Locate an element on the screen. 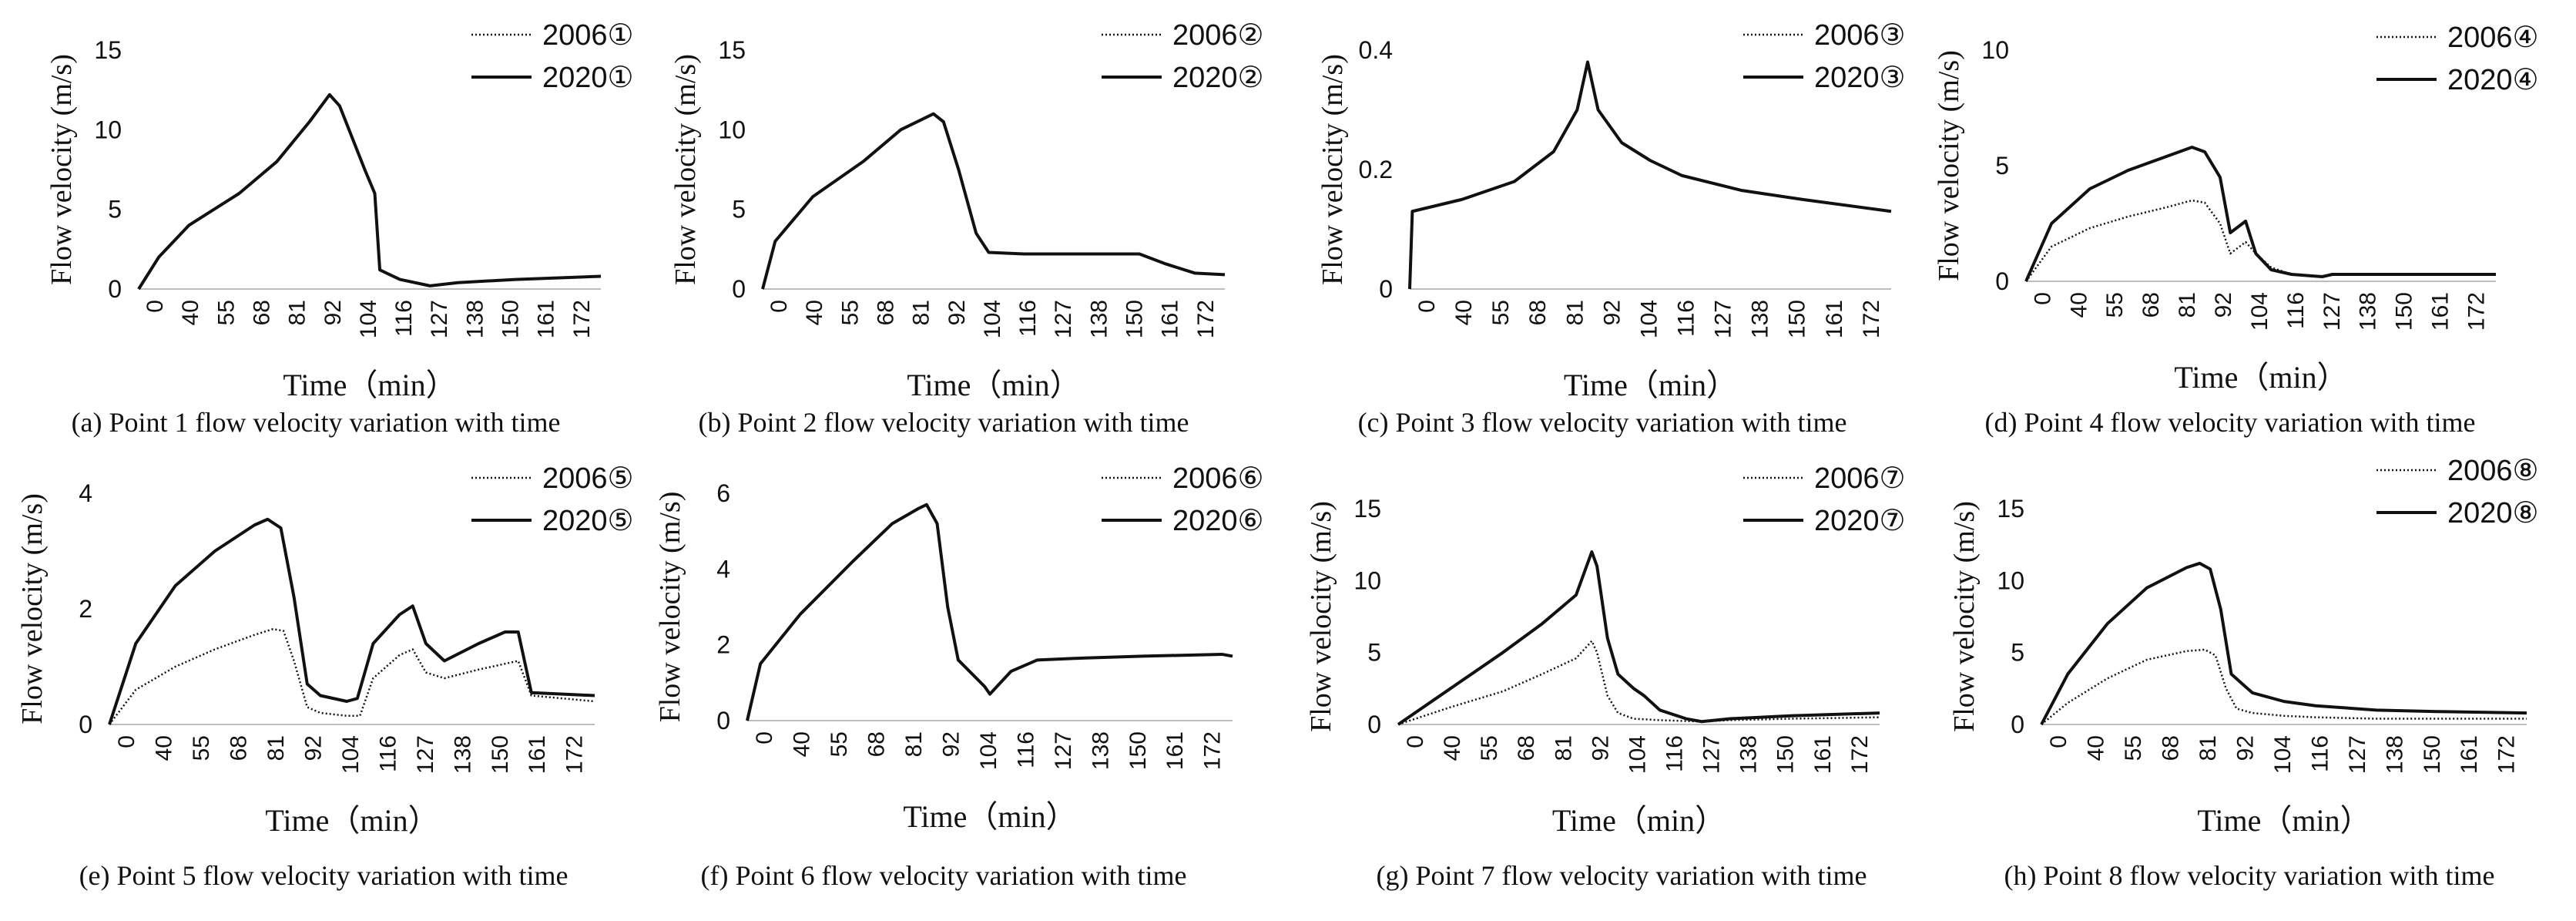  series-line-2006① is located at coordinates (369, 191).